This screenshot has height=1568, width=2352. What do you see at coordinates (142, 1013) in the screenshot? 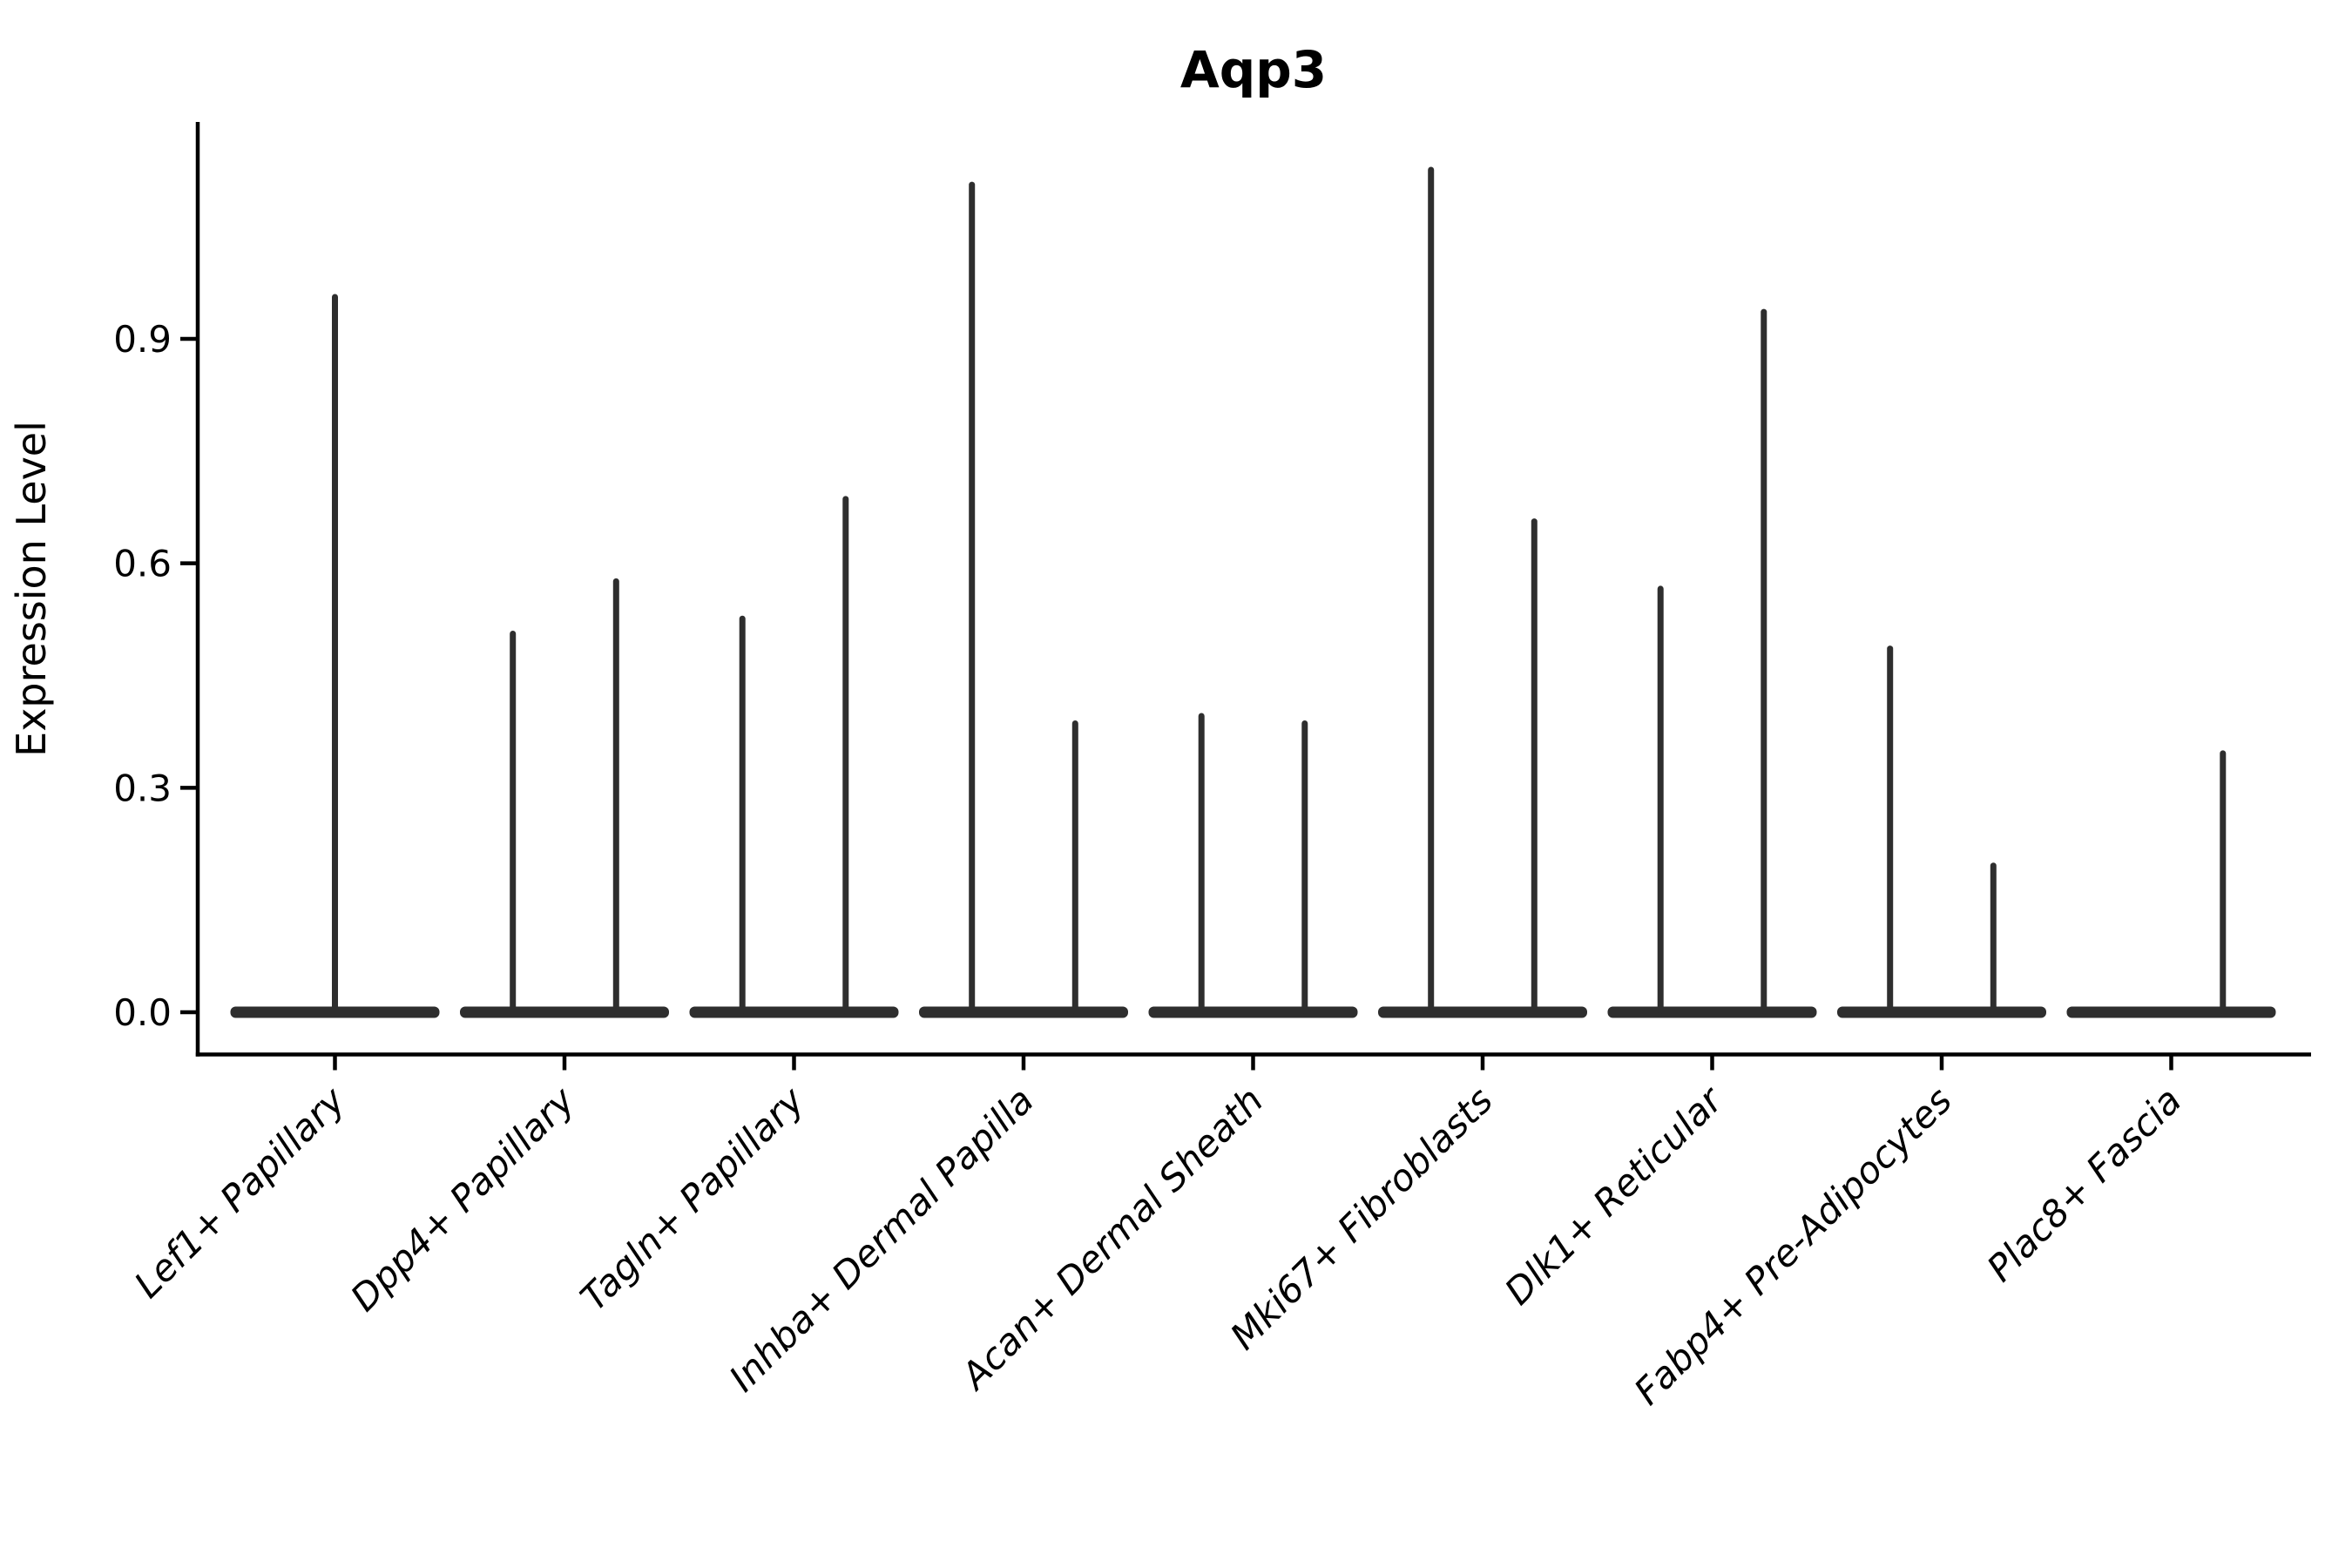
I see `y-tick-label: 0.0` at bounding box center [142, 1013].